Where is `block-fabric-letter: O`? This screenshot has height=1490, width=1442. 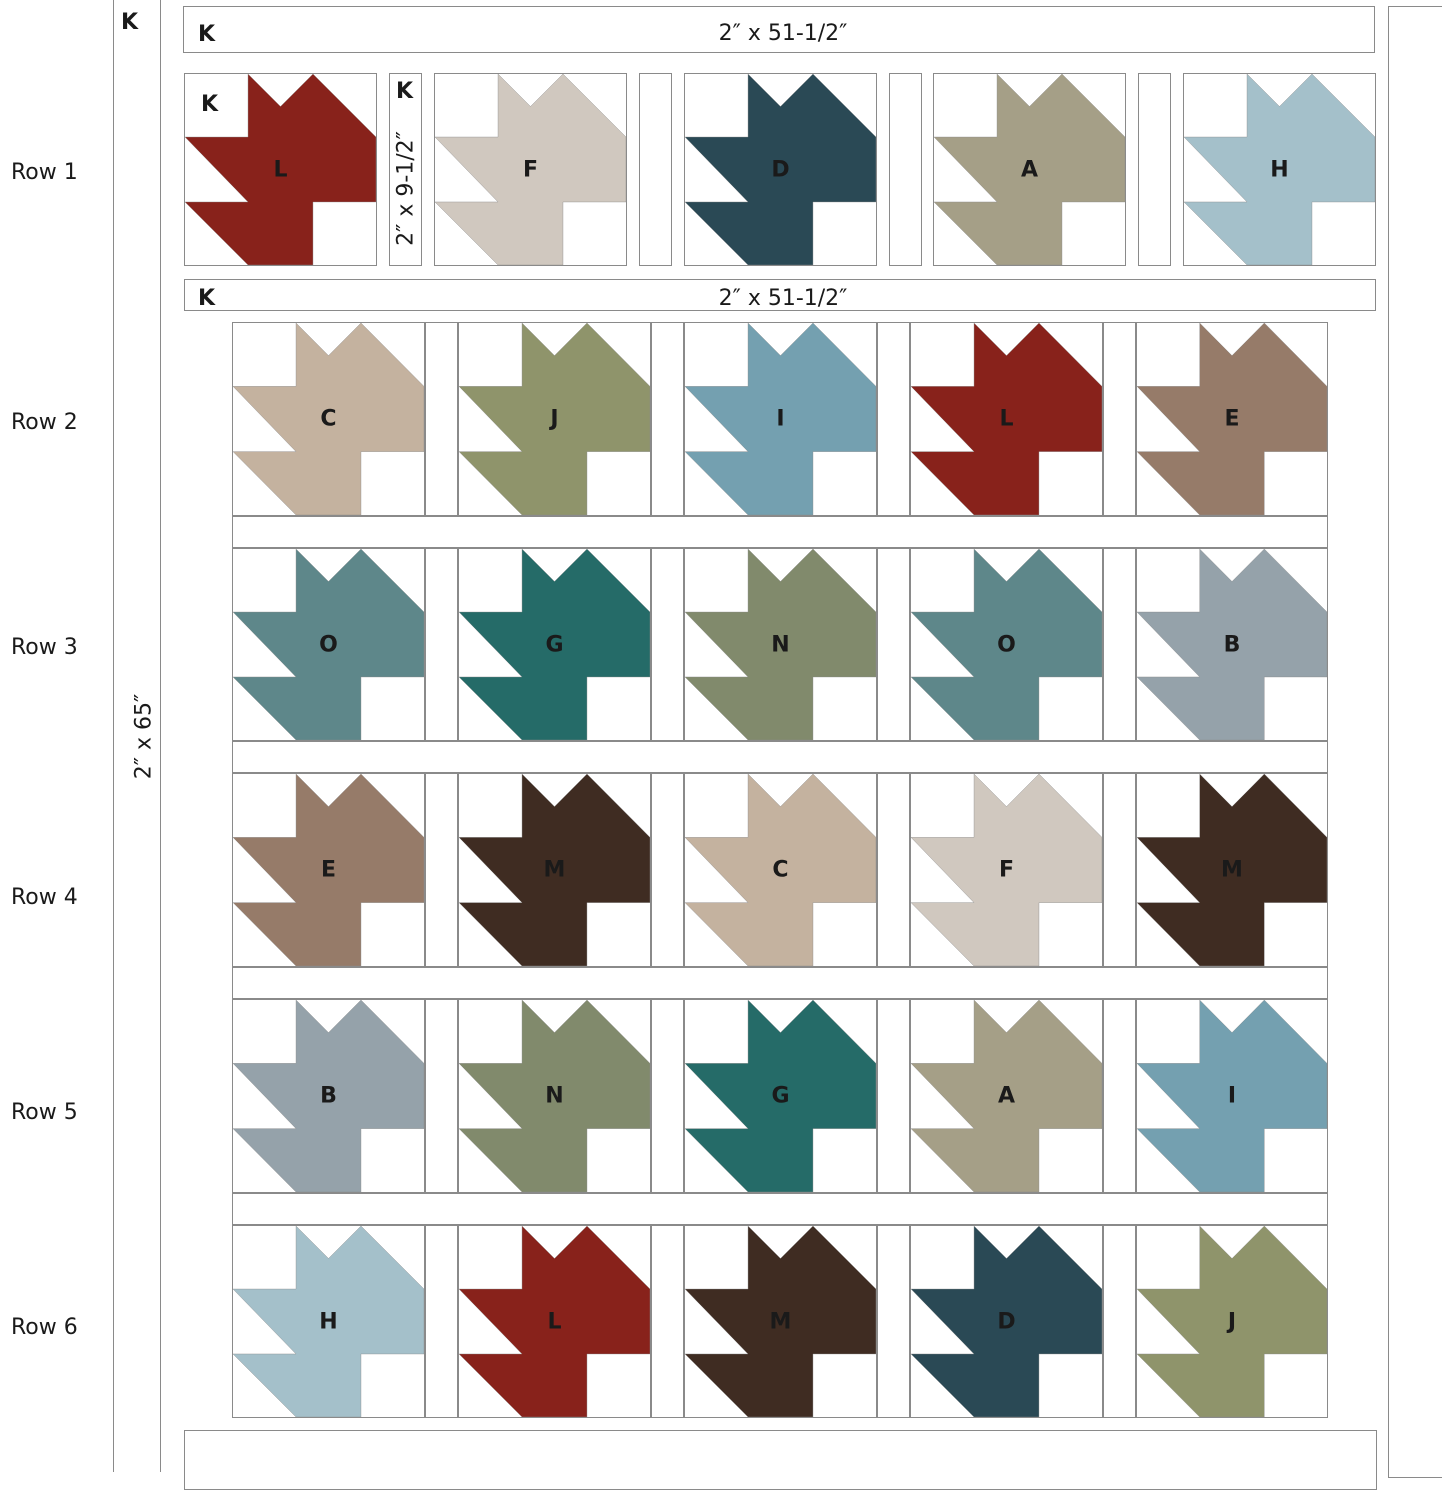
block-fabric-letter: O is located at coordinates (1006, 644).